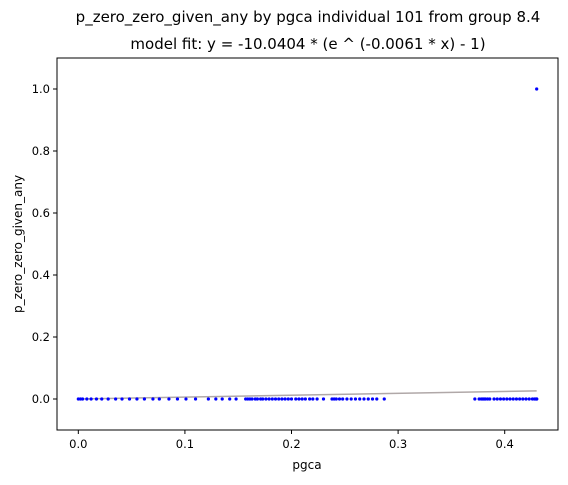 The height and width of the screenshot is (485, 568). I want to click on x-tick-label: 0.0, so click(78, 444).